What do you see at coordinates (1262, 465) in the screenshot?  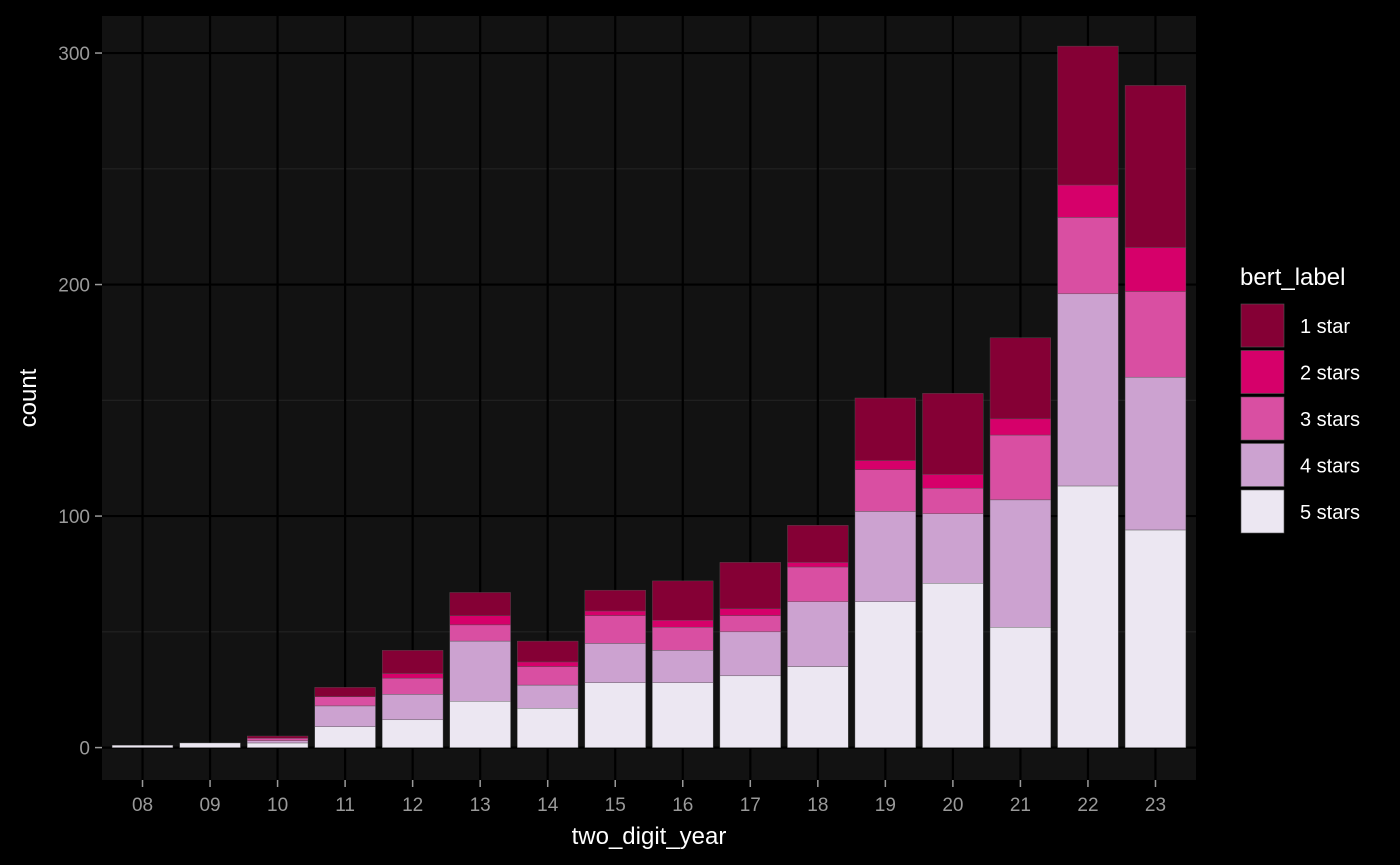 I see `legend-swatch-4-stars` at bounding box center [1262, 465].